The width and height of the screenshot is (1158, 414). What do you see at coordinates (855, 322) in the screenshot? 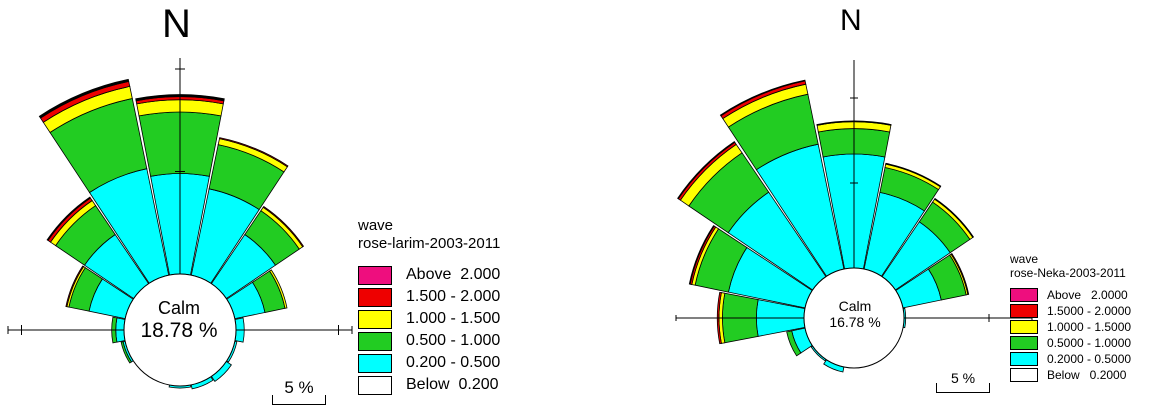
I see `calm-value: 16.78 %` at bounding box center [855, 322].